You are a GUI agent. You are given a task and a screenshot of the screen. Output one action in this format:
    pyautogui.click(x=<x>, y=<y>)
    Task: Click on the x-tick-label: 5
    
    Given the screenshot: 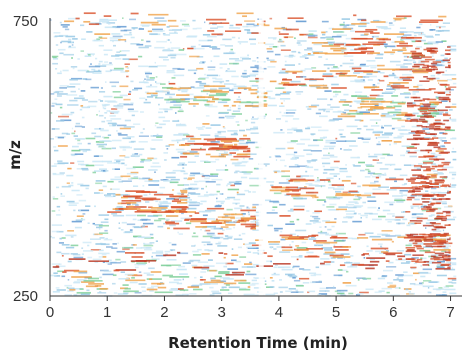 What is the action you would take?
    pyautogui.click(x=336, y=312)
    